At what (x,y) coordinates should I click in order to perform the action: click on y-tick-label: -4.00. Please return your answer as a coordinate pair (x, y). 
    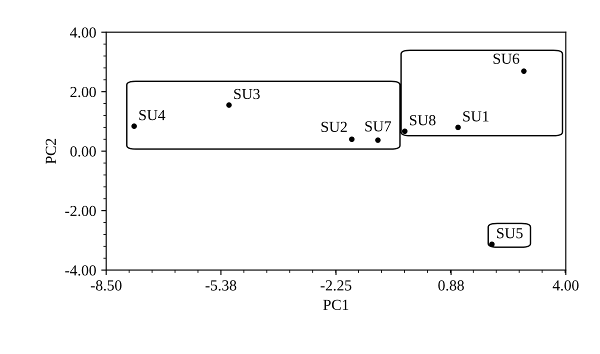
    Looking at the image, I should click on (80, 270).